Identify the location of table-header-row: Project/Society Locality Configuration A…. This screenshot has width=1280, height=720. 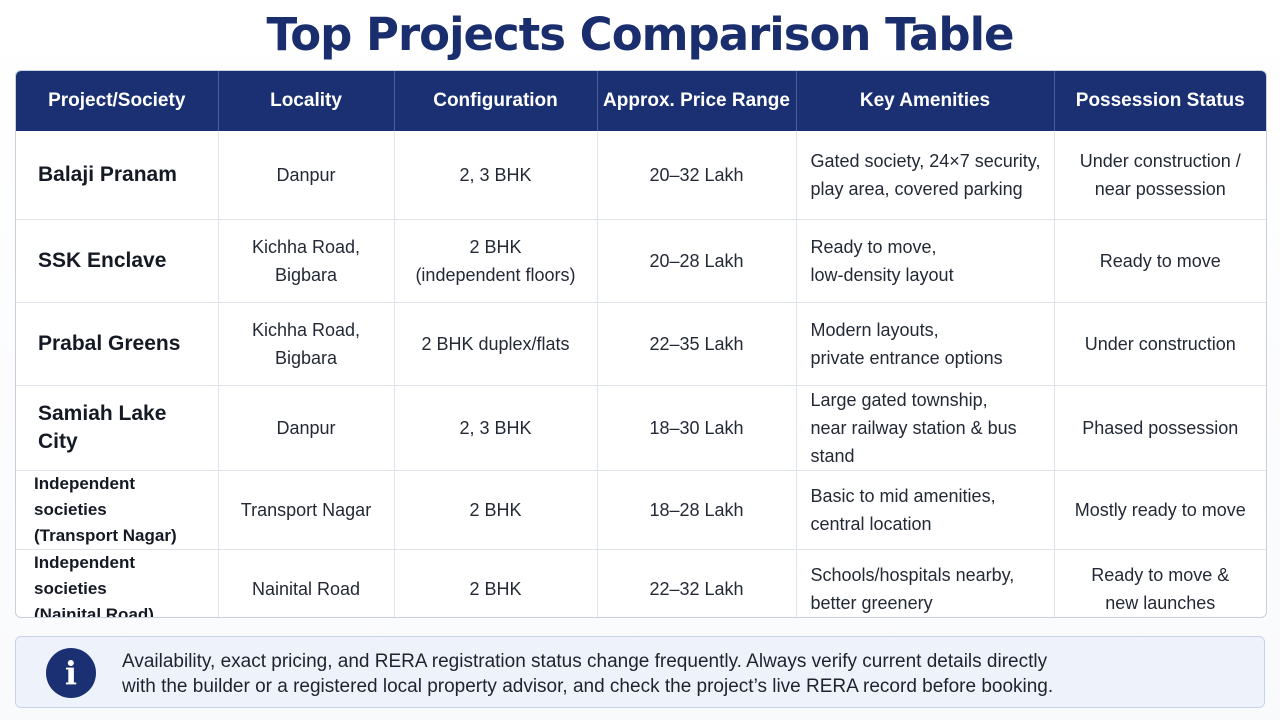
(641, 101).